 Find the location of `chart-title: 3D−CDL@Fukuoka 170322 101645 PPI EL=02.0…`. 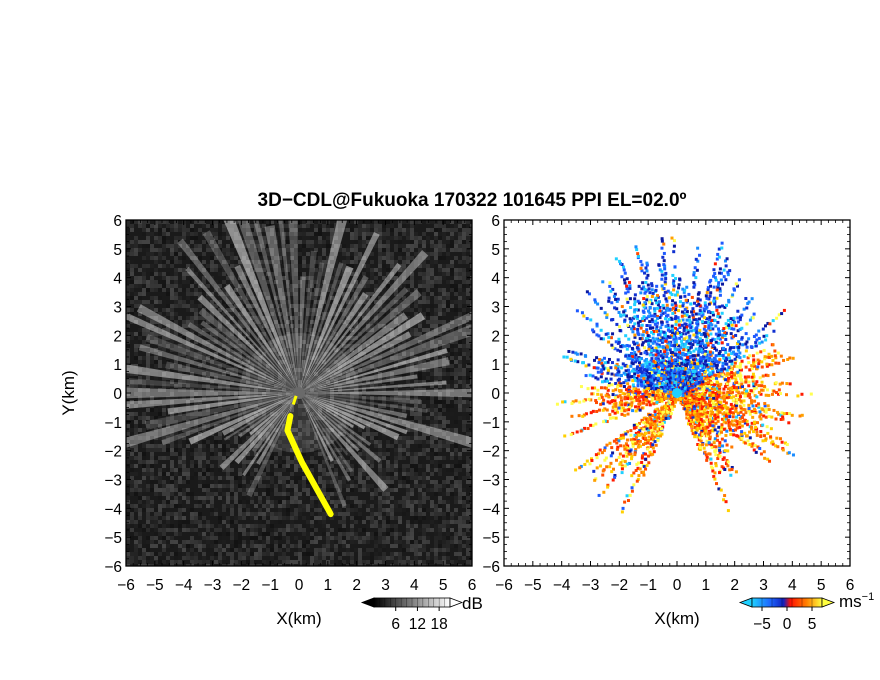

chart-title: 3D−CDL@Fukuoka 170322 101645 PPI EL=02.0… is located at coordinates (472, 200).